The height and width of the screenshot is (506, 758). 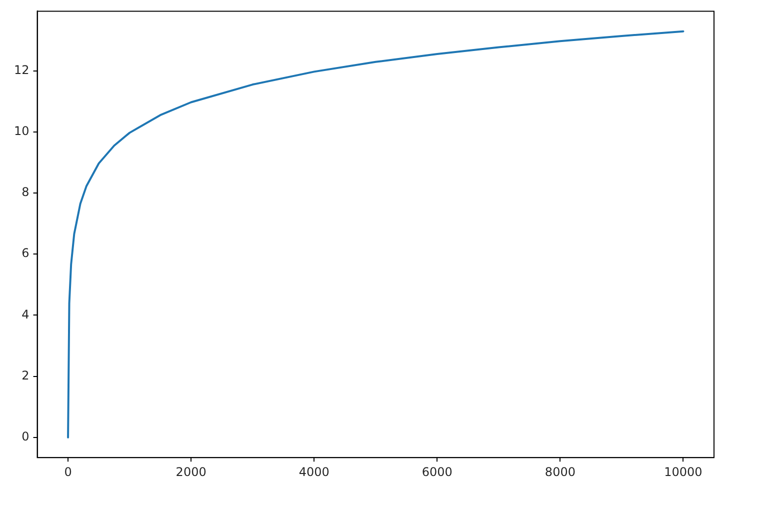 What do you see at coordinates (22, 69) in the screenshot?
I see `y-tick-label: 12` at bounding box center [22, 69].